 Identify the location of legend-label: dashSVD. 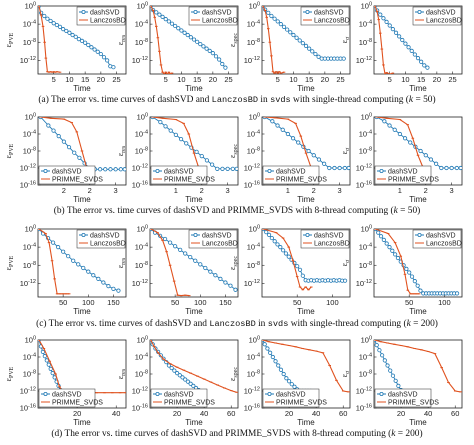
(105, 13).